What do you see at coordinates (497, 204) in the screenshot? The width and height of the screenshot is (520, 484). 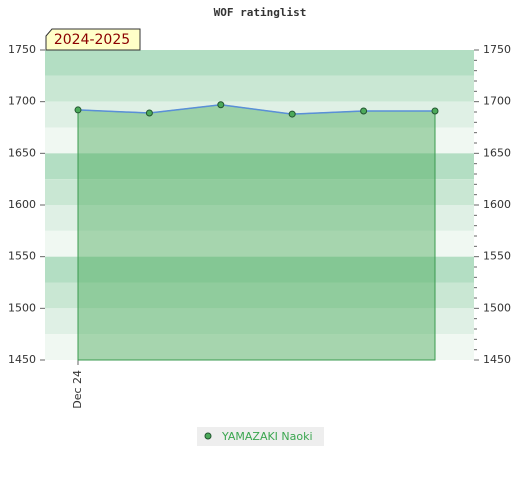 I see `y2-tick-label: 1600` at bounding box center [497, 204].